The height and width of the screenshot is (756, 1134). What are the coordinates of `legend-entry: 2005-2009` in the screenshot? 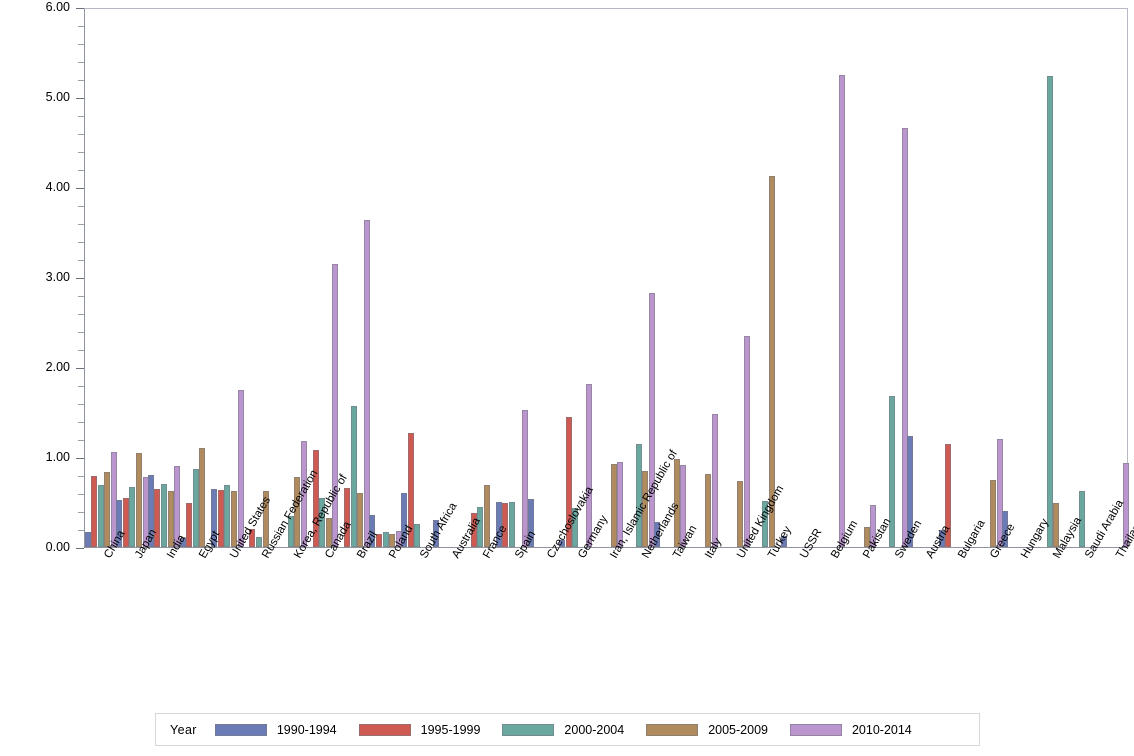 It's located at (707, 730).